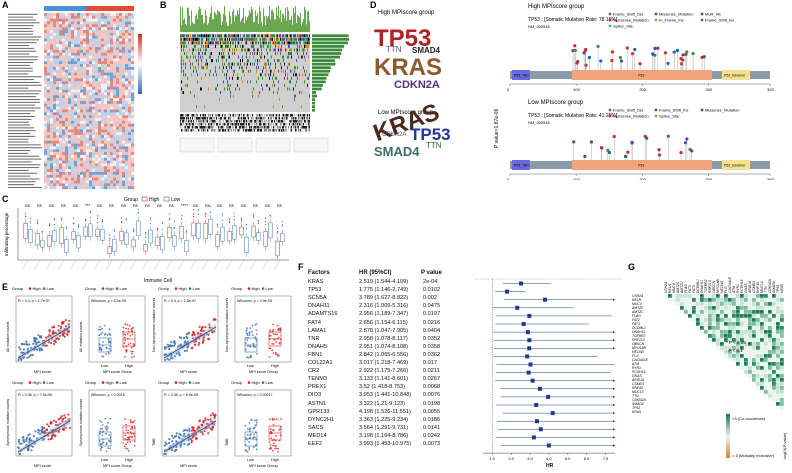 This screenshot has width=792, height=473. I want to click on forest-hr: 3.133 (1.141-8.601), so click(384, 379).